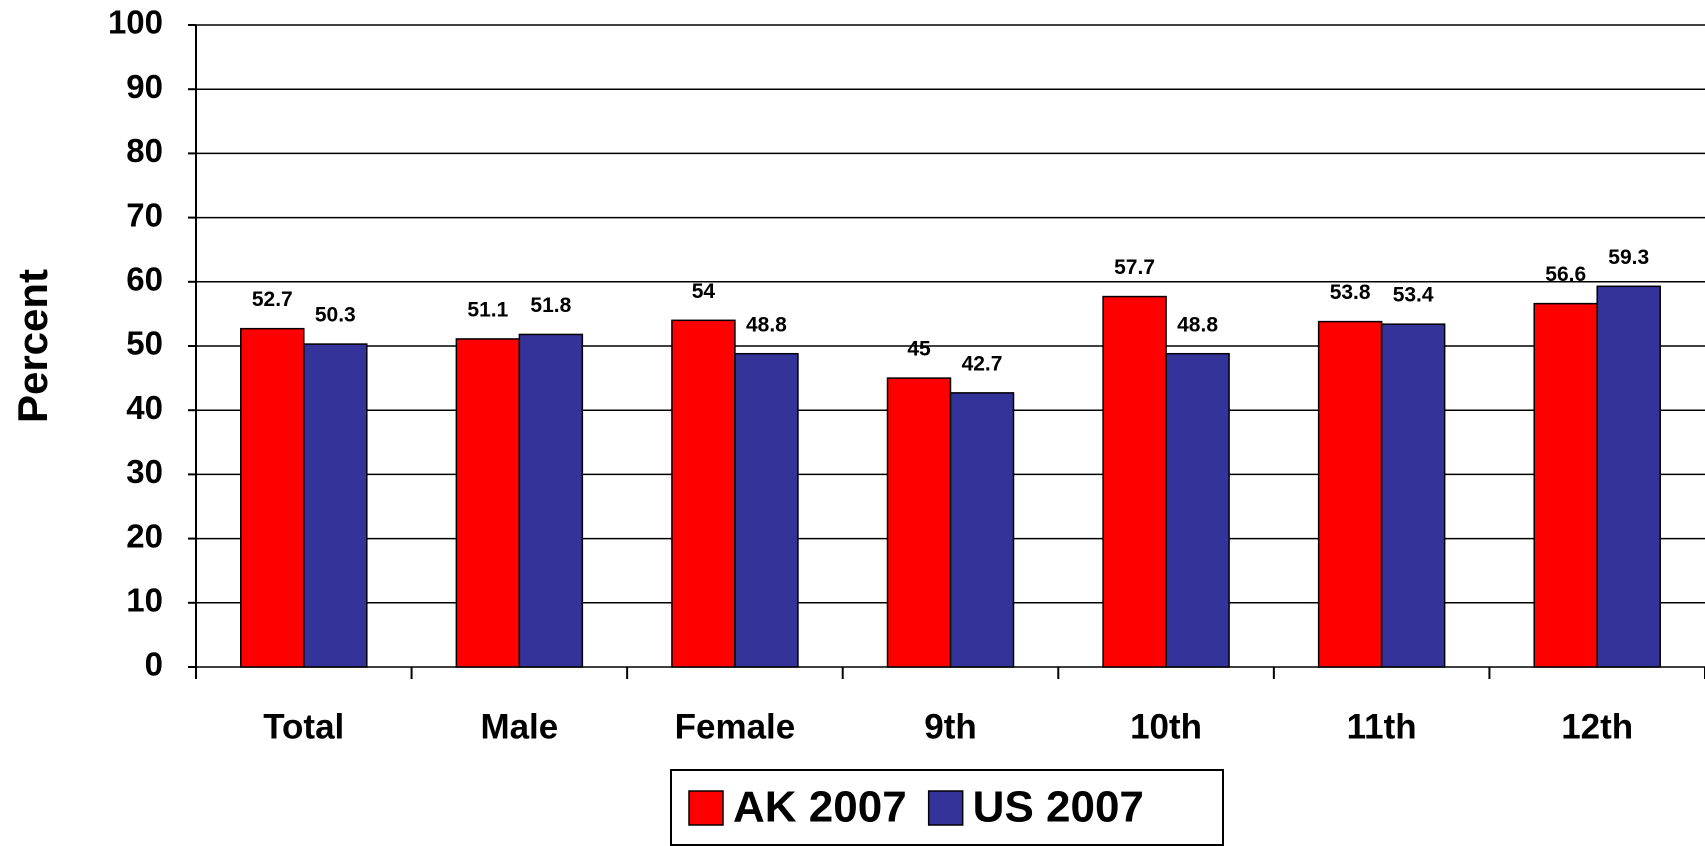 Image resolution: width=1705 pixels, height=846 pixels. What do you see at coordinates (1134, 267) in the screenshot?
I see `value-label: 57.7` at bounding box center [1134, 267].